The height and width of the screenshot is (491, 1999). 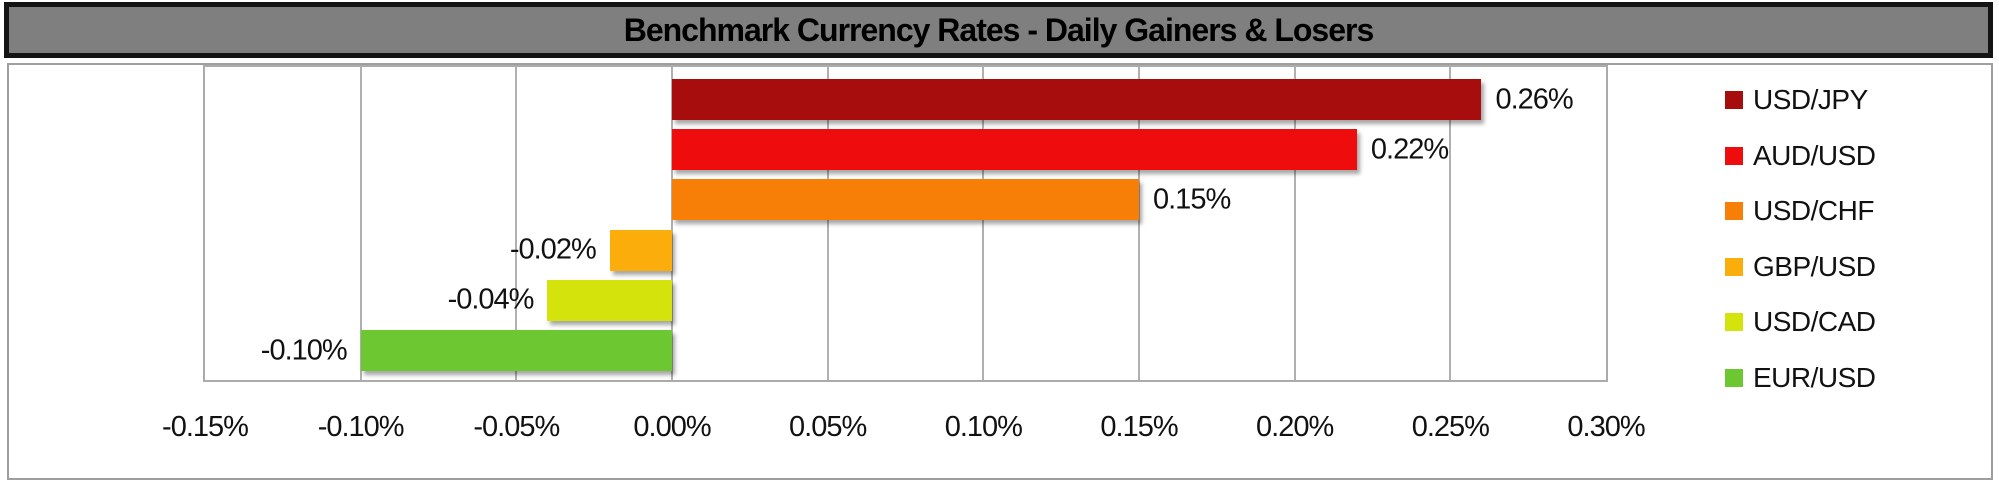 I want to click on legend-item-gbp-usd: GBP/USD, so click(x=1800, y=266).